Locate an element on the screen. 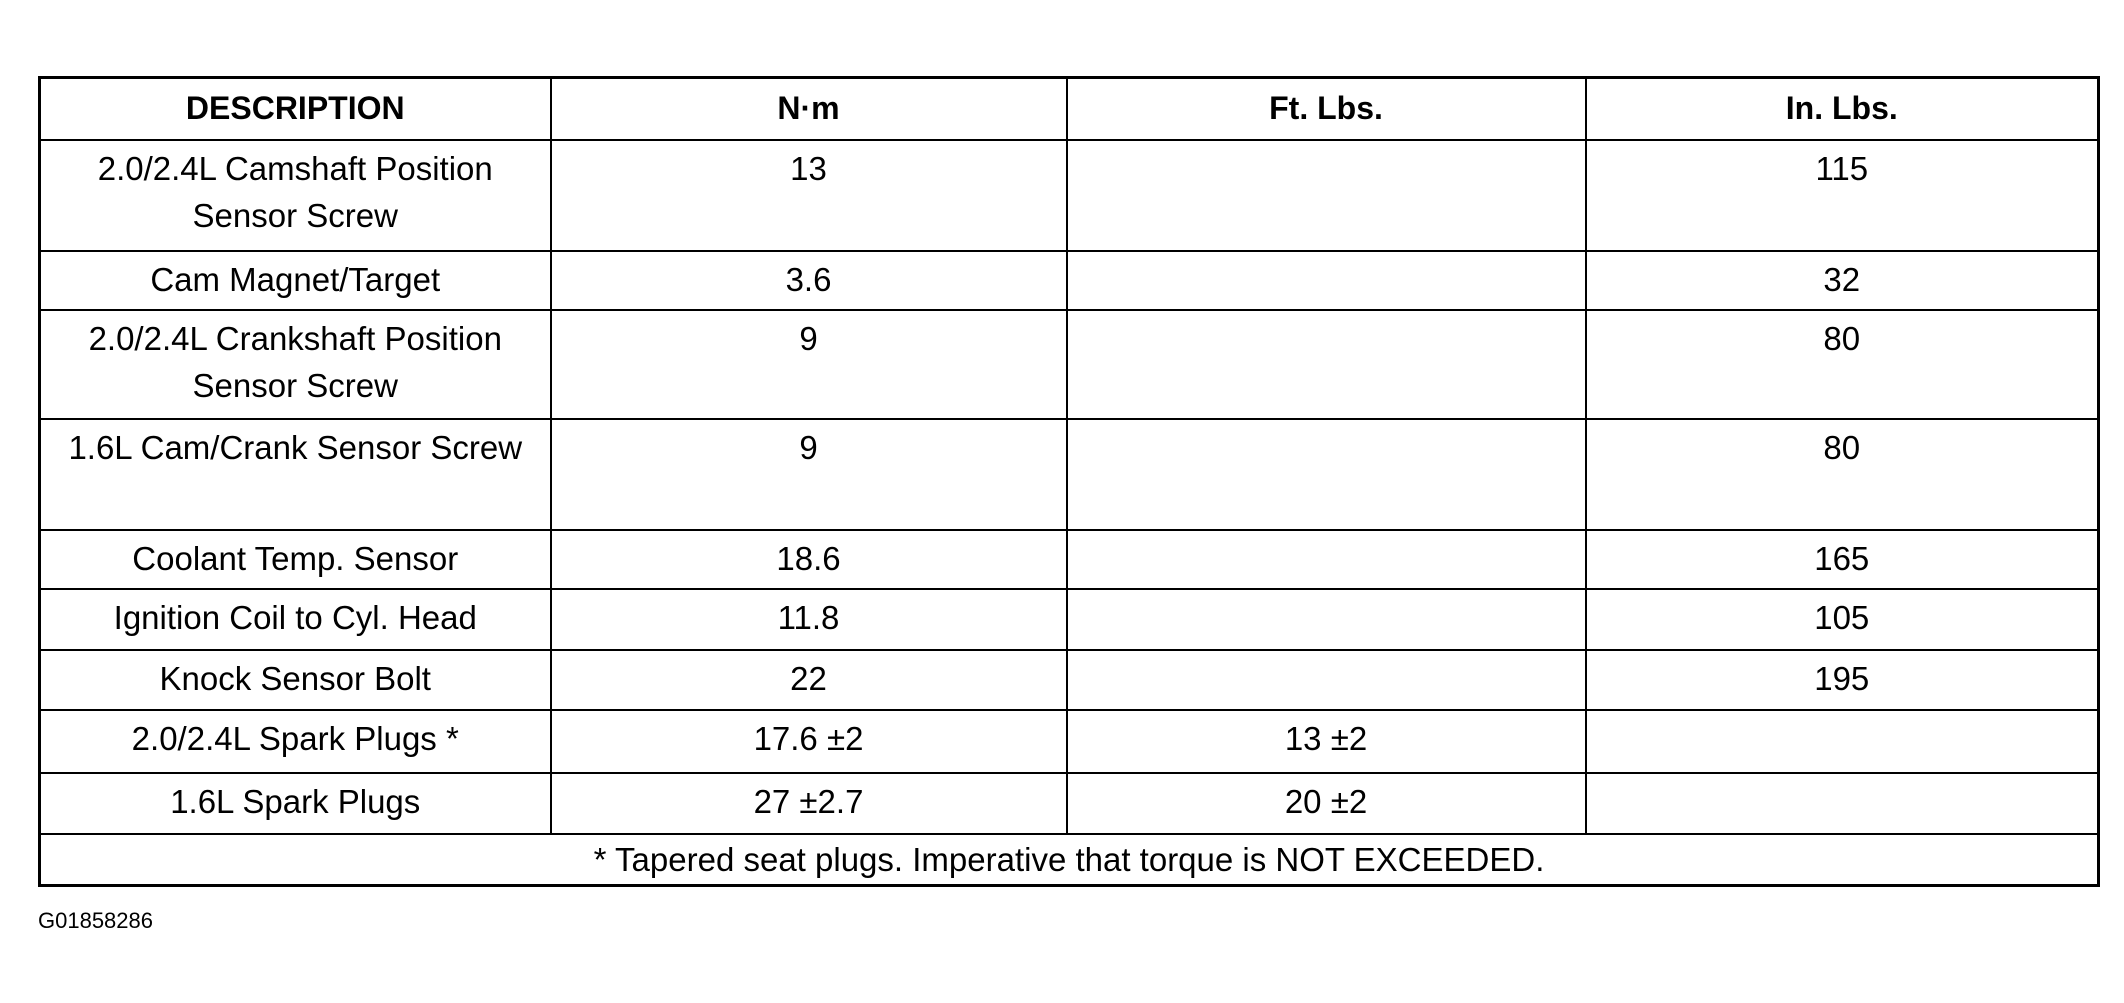 The image size is (2124, 1003). table-row: 1.6L Cam/Crank Sensor Screw 9 80 is located at coordinates (1069, 474).